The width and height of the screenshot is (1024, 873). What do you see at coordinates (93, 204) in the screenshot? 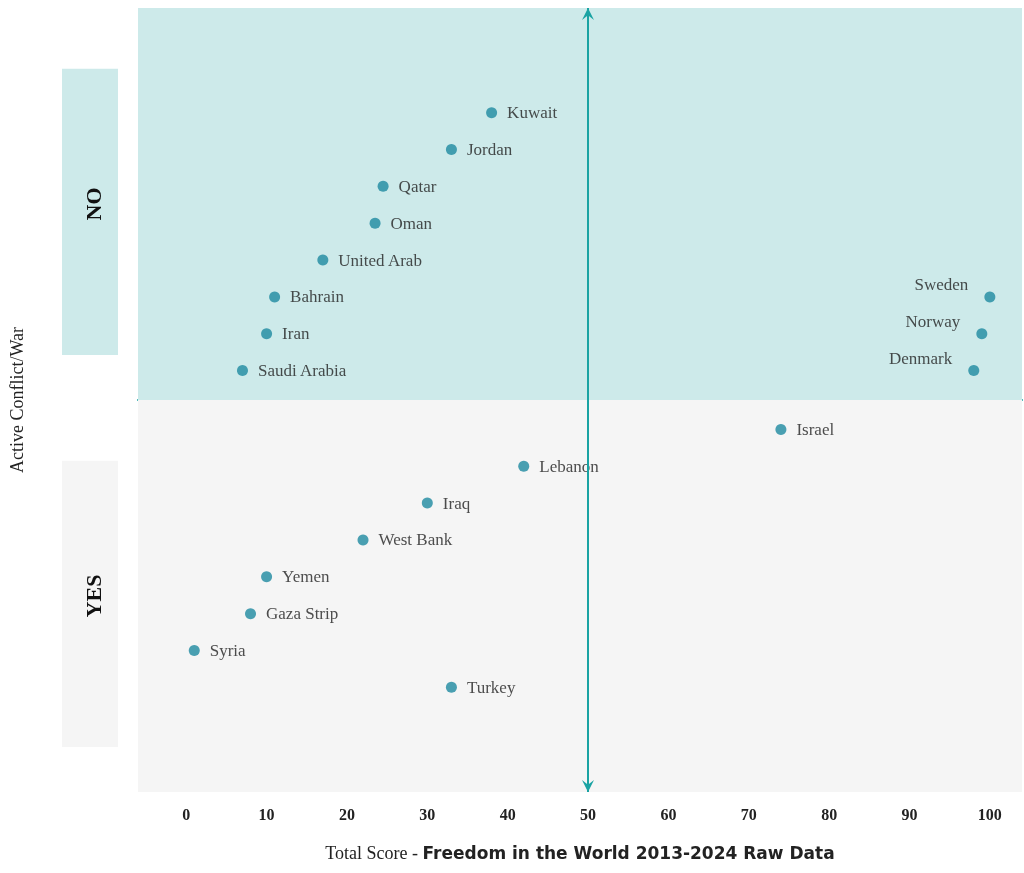
I see `y-tick-label: NO` at bounding box center [93, 204].